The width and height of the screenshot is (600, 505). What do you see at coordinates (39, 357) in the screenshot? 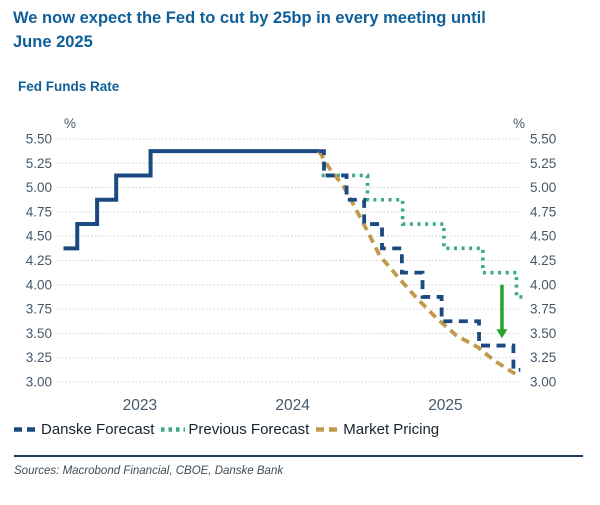
I see `y-axis-tick-label-left: 3.25` at bounding box center [39, 357].